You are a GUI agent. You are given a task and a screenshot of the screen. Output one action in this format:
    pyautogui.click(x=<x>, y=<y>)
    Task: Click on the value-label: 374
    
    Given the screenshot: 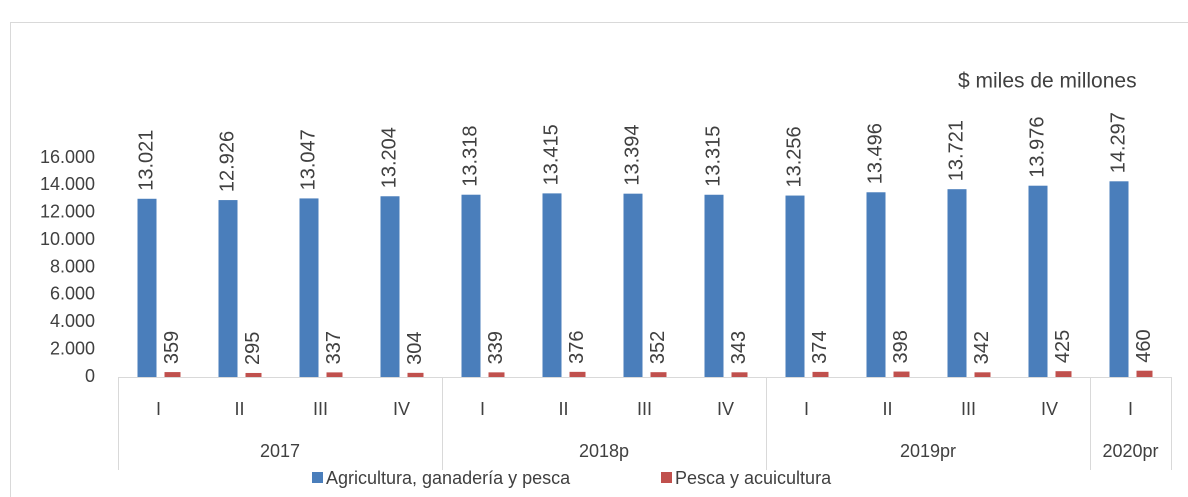 What is the action you would take?
    pyautogui.click(x=820, y=347)
    